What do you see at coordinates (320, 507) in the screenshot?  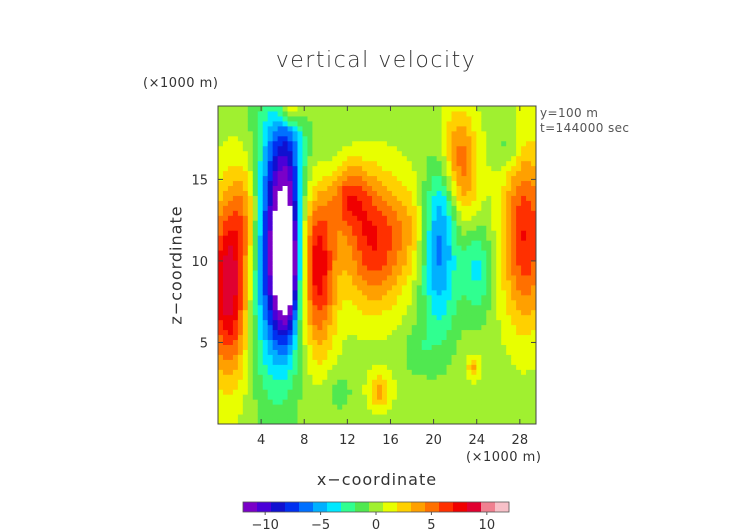 I see `colorbar-swatch` at bounding box center [320, 507].